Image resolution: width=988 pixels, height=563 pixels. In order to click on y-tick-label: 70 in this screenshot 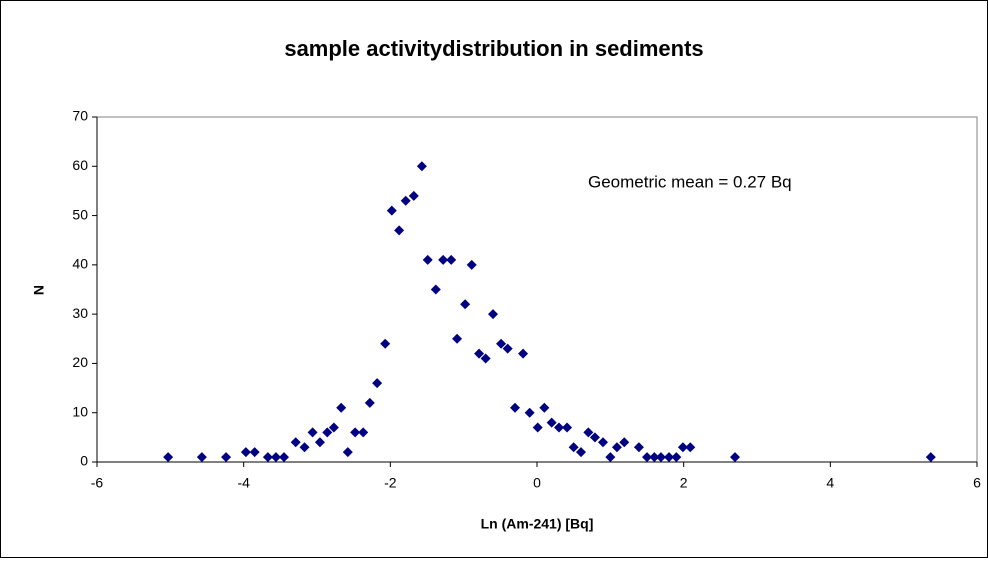, I will do `click(80, 116)`.